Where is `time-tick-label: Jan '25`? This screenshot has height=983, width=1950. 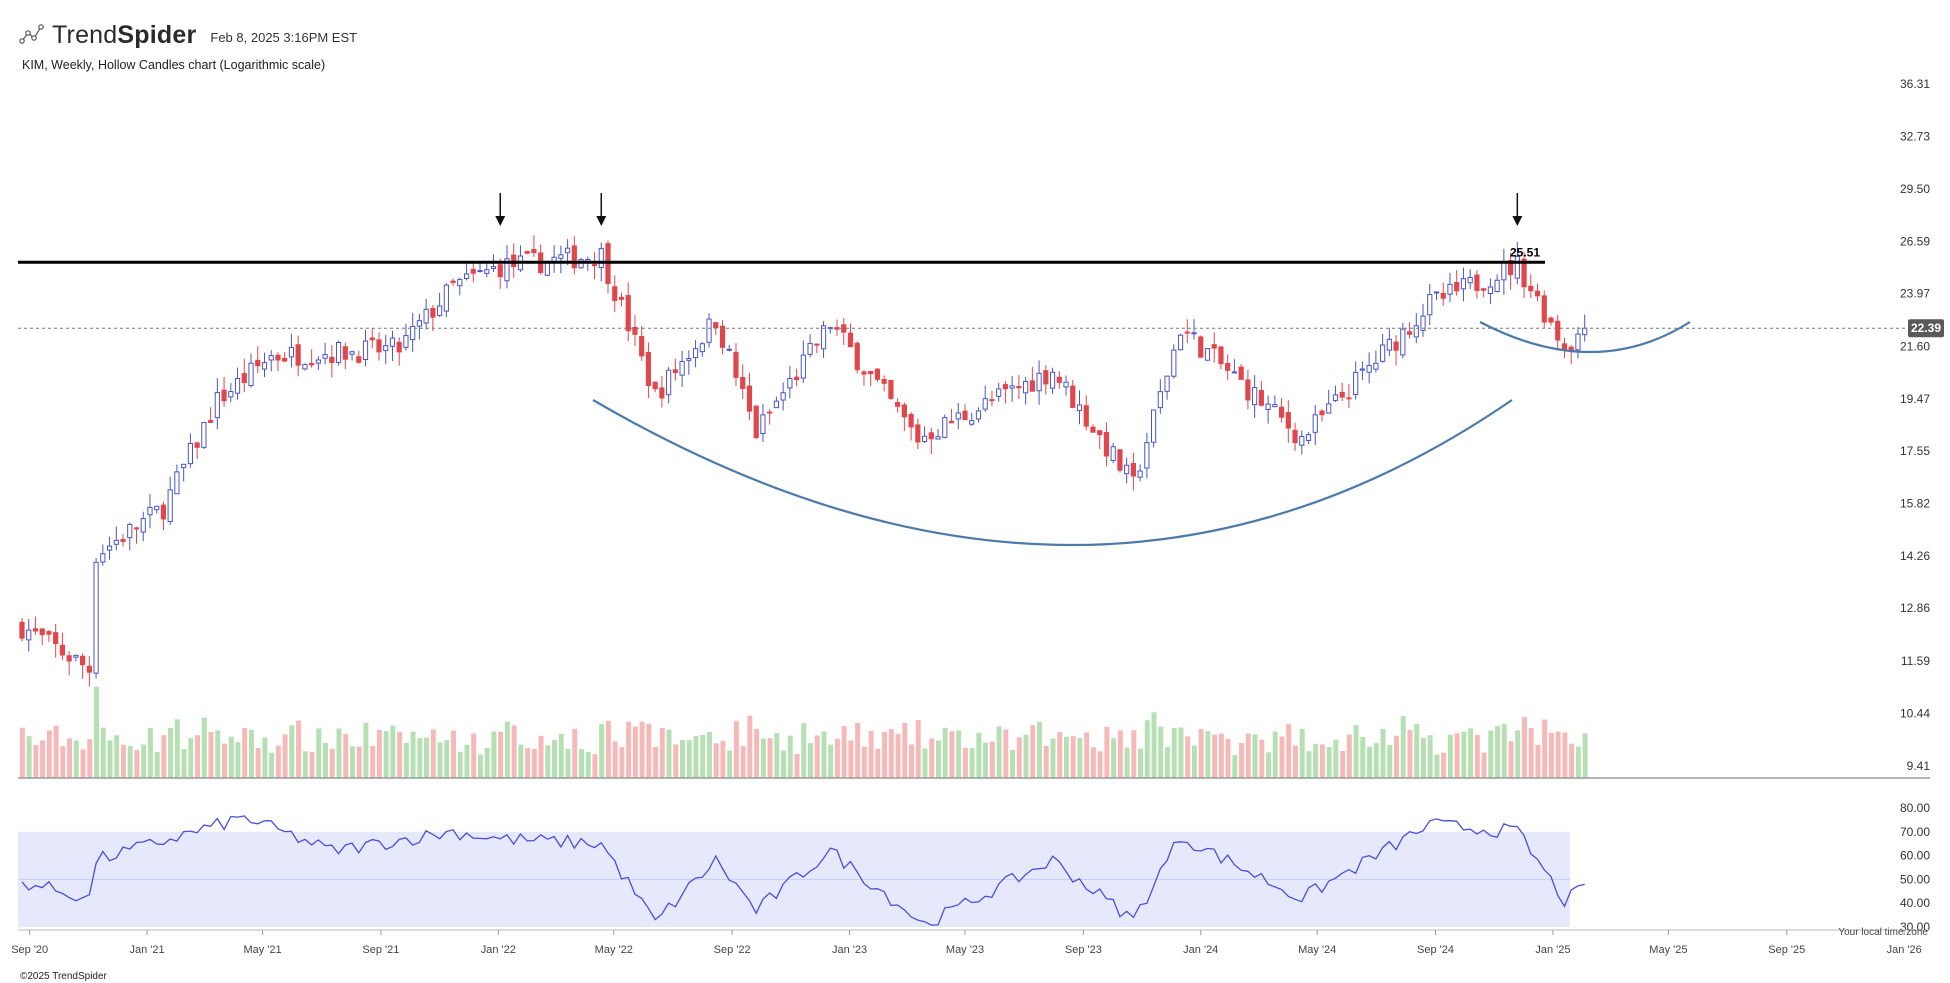
time-tick-label: Jan '25 is located at coordinates (1552, 950).